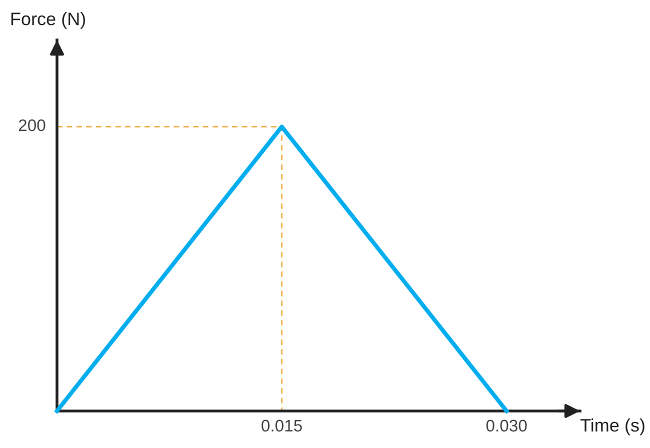 The image size is (650, 448). Describe the element at coordinates (48, 20) in the screenshot. I see `text: Force (N)` at that location.